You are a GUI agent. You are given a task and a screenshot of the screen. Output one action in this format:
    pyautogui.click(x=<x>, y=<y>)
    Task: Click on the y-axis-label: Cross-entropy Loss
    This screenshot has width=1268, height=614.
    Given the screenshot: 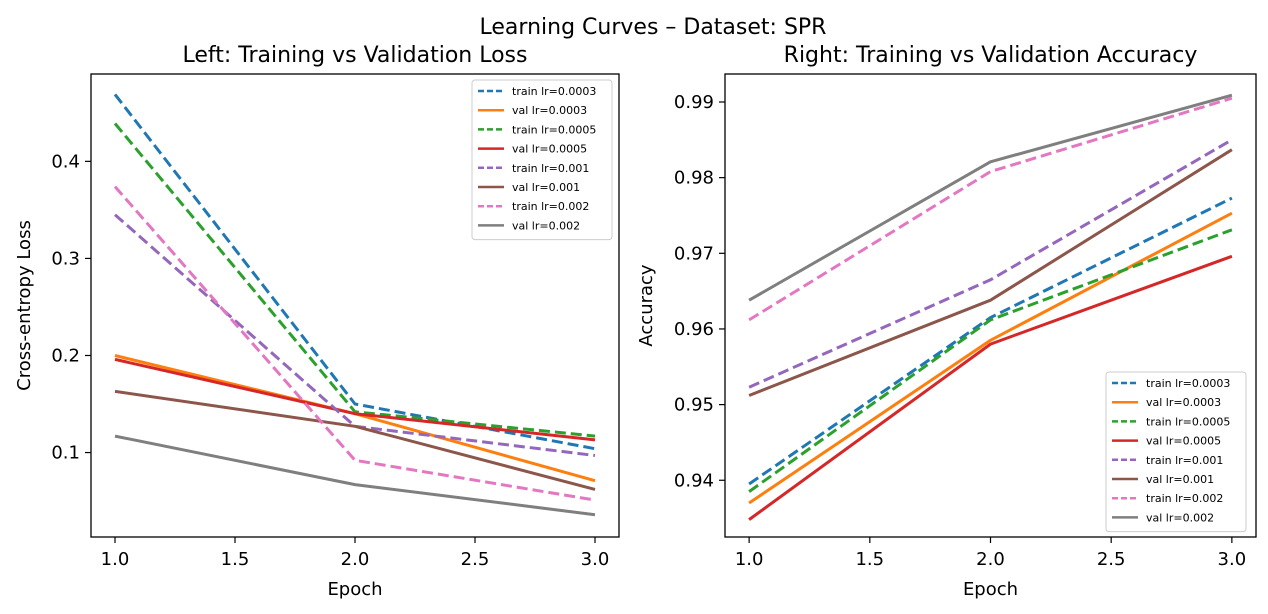 What is the action you would take?
    pyautogui.click(x=24, y=305)
    